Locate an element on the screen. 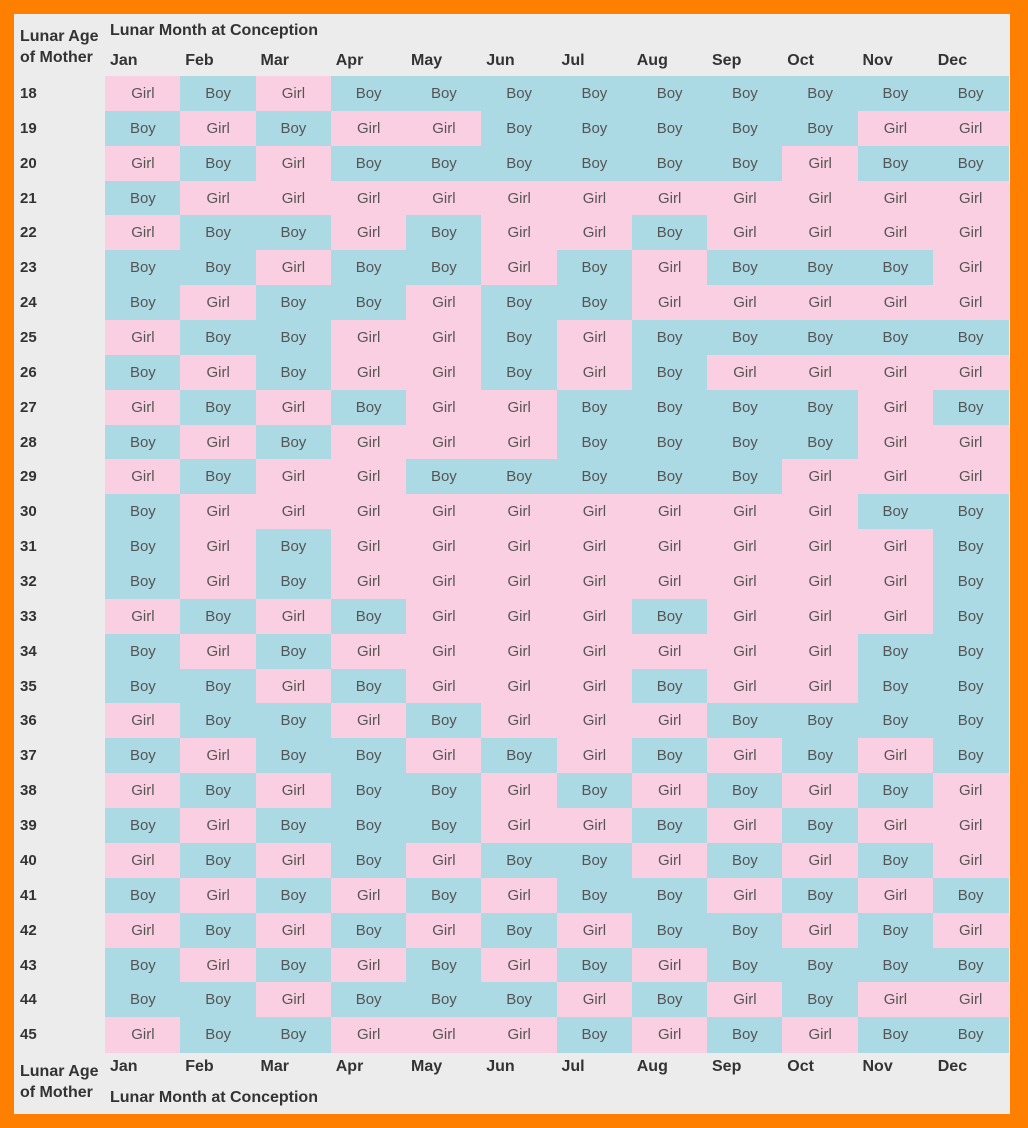 The width and height of the screenshot is (1028, 1128). age-label: 25 is located at coordinates (28, 338).